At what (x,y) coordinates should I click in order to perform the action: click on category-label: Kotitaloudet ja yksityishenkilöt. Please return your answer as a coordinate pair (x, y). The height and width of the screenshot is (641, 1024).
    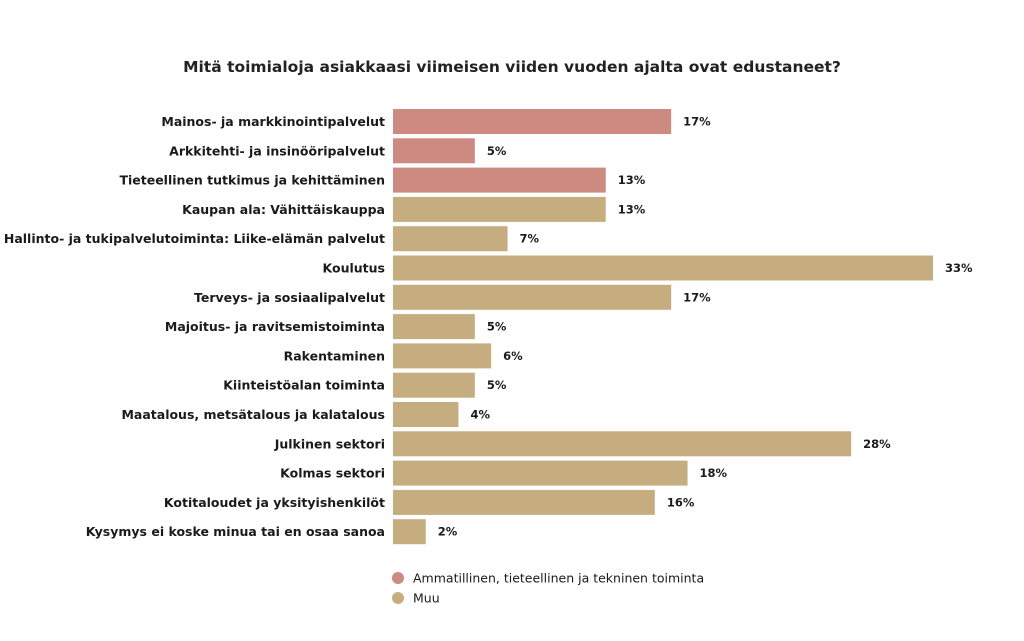
    Looking at the image, I should click on (274, 502).